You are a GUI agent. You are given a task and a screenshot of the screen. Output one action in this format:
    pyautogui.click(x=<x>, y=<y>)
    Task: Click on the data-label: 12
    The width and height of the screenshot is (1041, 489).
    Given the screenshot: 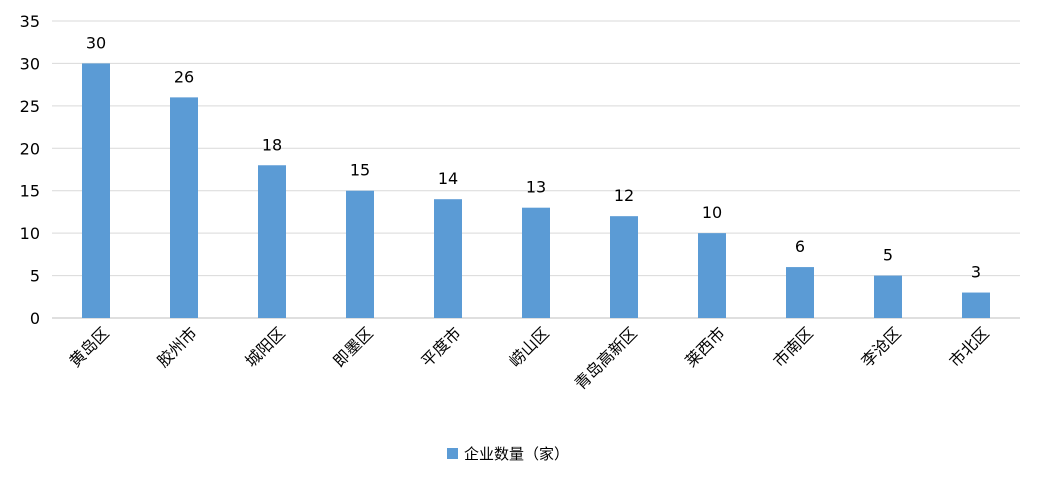 What is the action you would take?
    pyautogui.click(x=624, y=195)
    